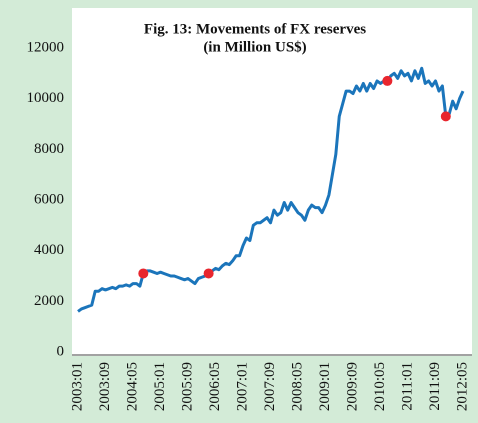 The height and width of the screenshot is (423, 478). I want to click on chart-subtitle: (in Million US$), so click(254, 47).